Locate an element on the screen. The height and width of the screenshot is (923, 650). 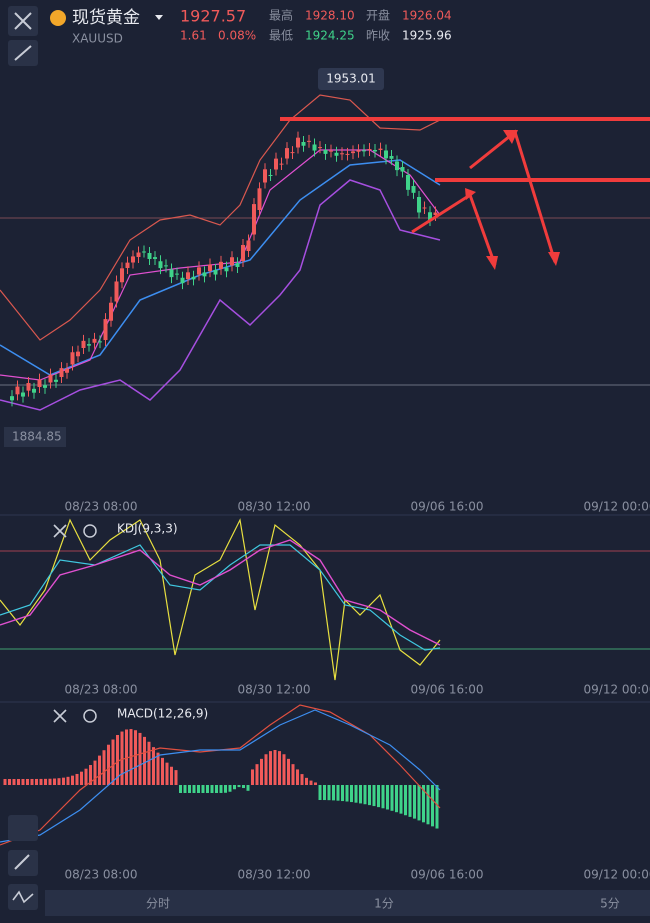
stat-label: 最高 is located at coordinates (281, 15).